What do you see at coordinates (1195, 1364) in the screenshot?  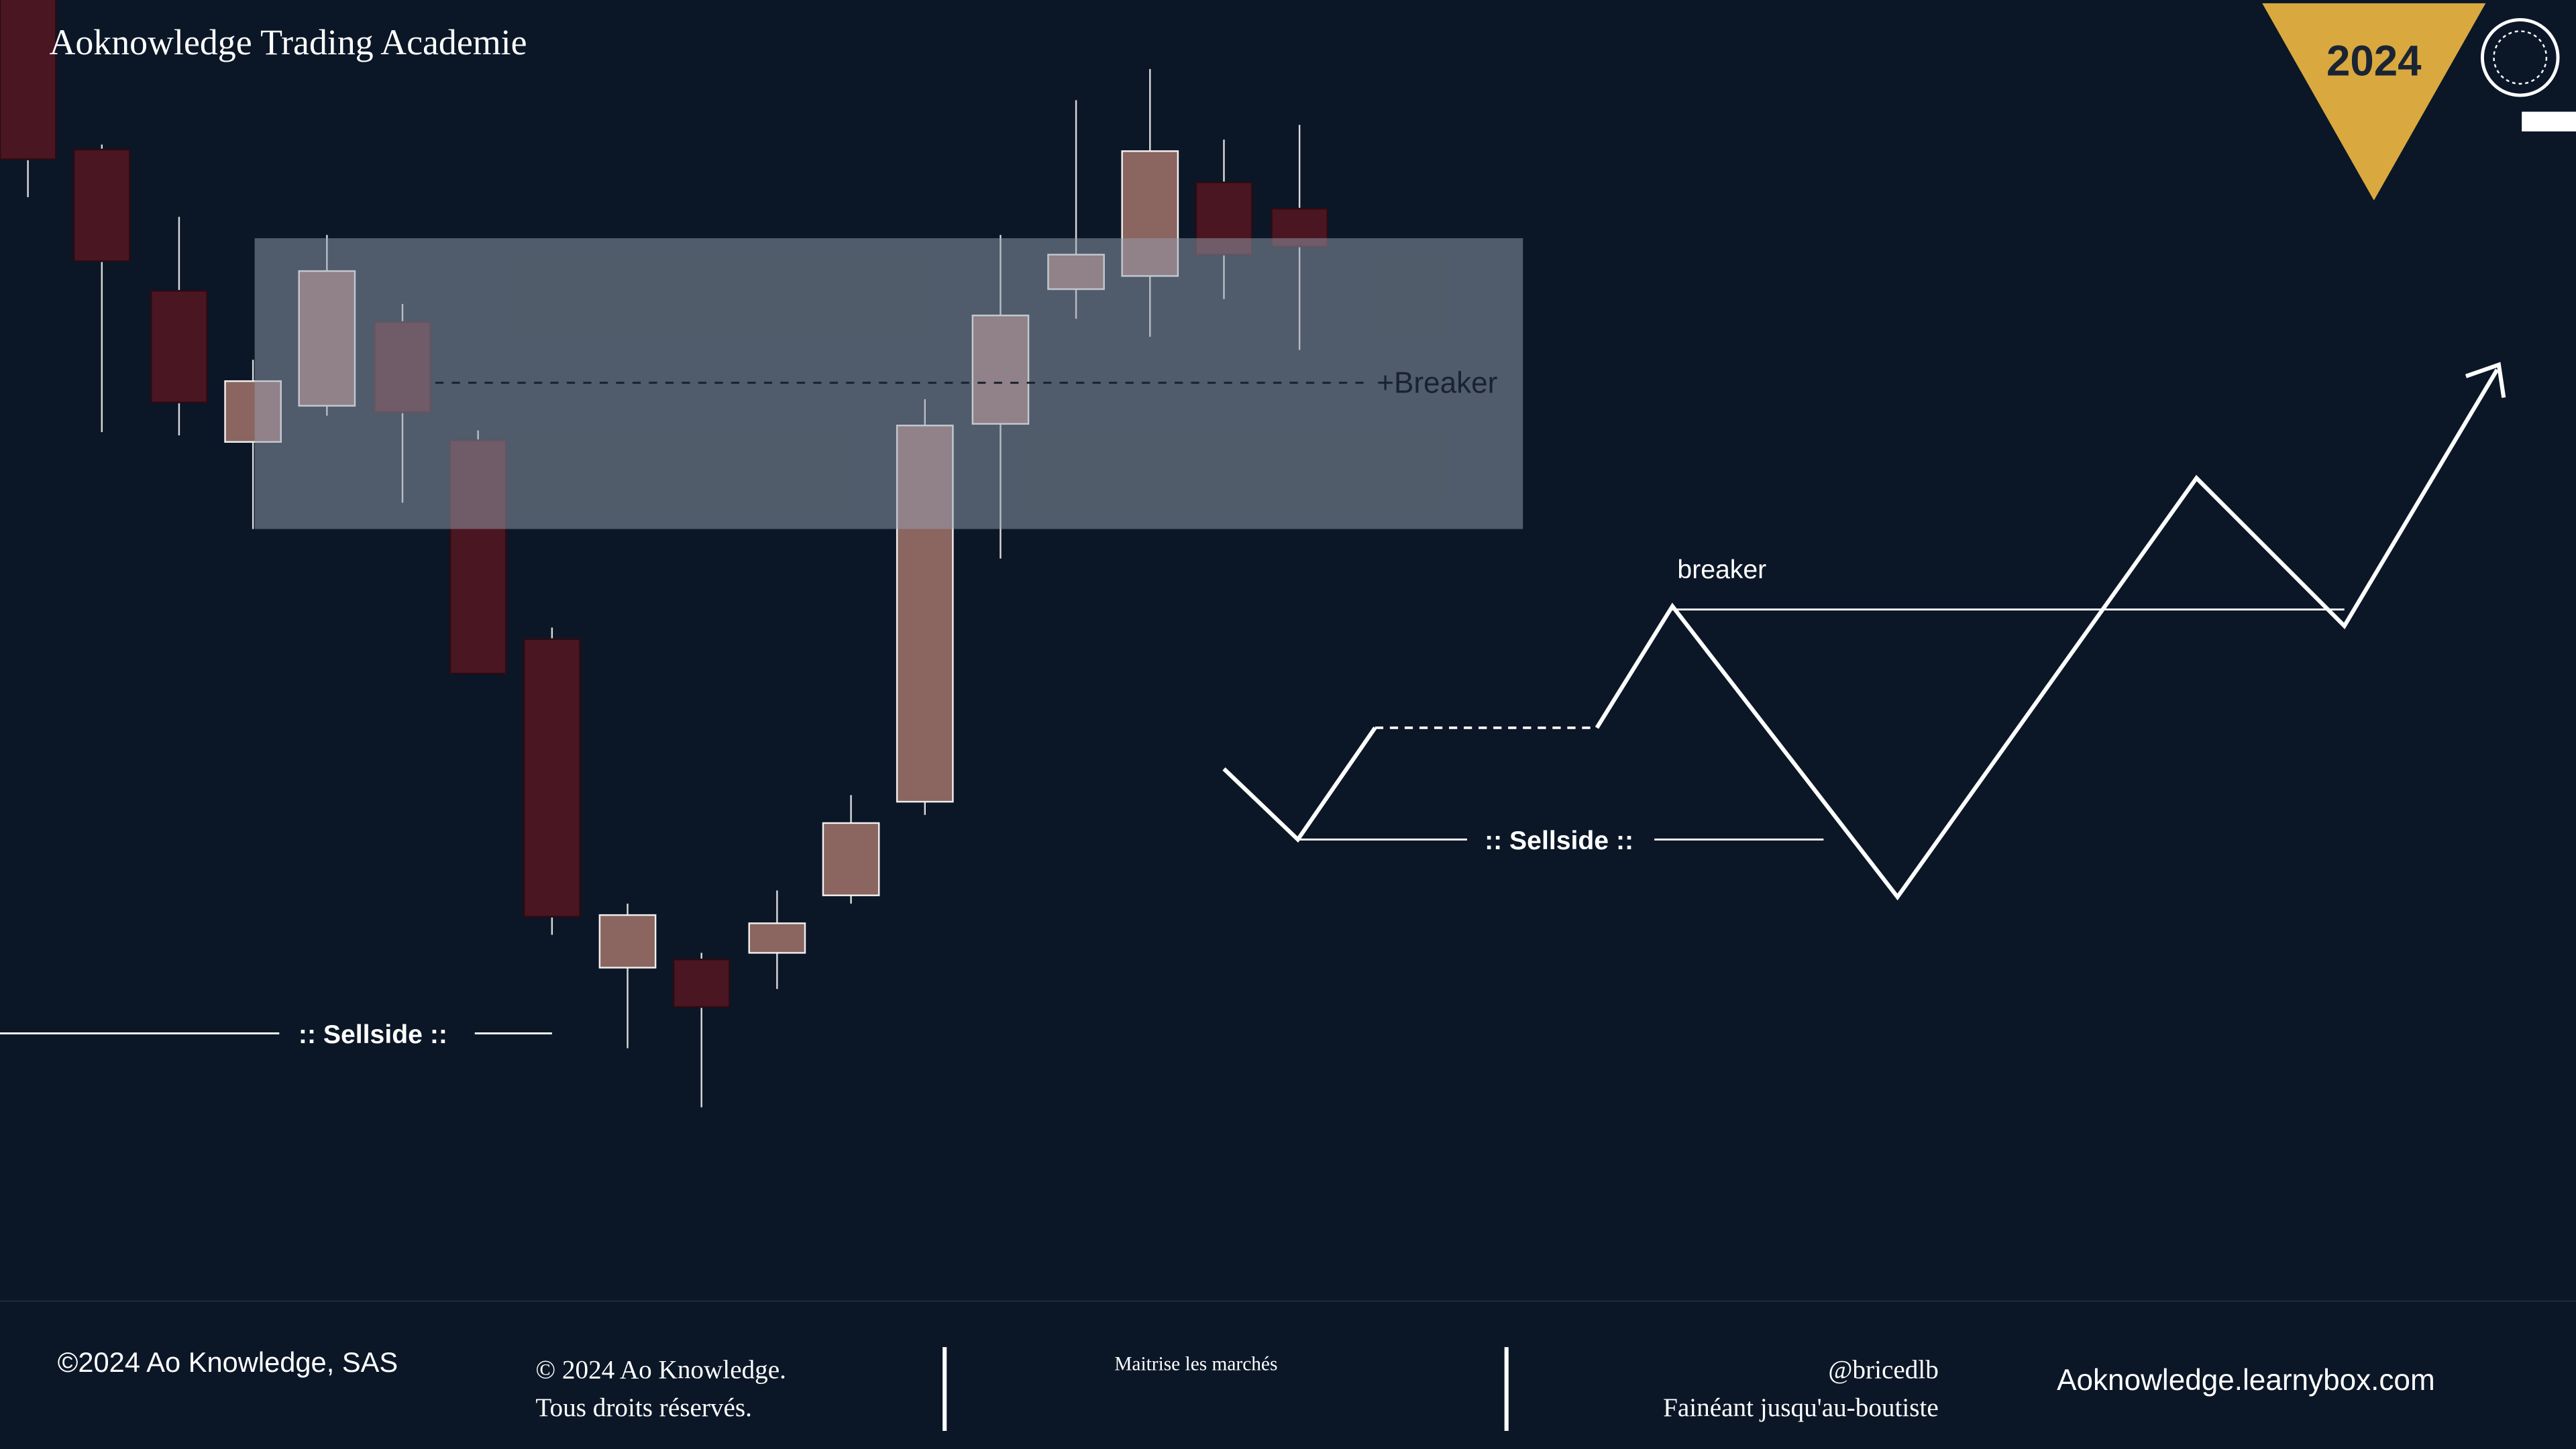 I see `footer-tagline: Maitrise les marchés` at bounding box center [1195, 1364].